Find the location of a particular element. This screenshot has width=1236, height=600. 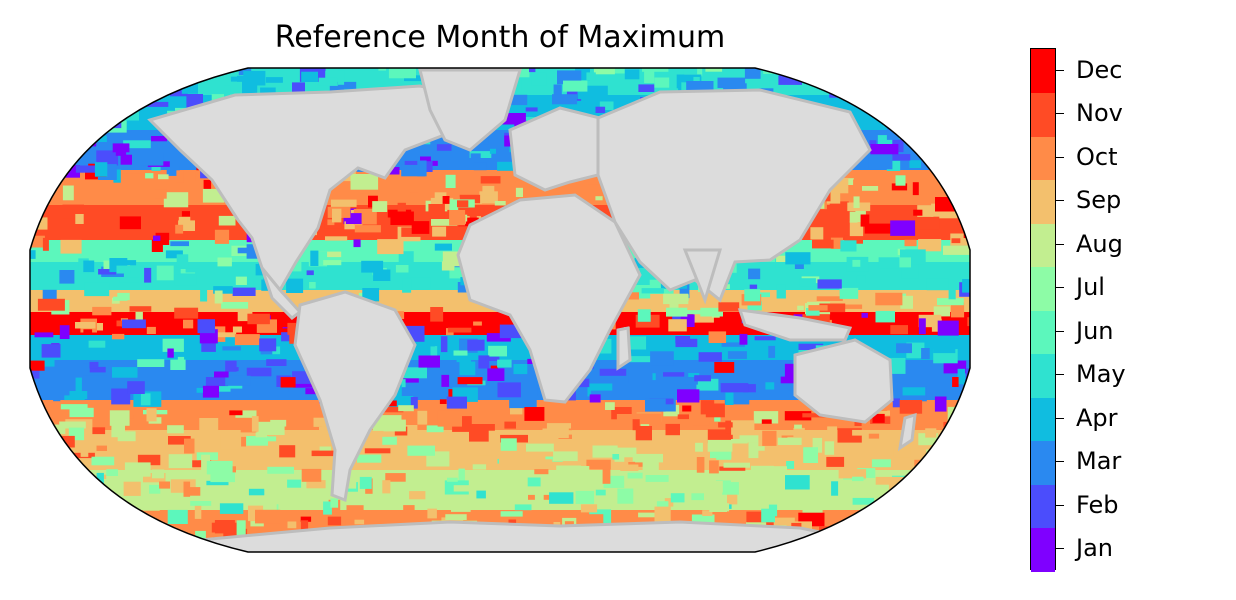

central-america is located at coordinates (281, 293).